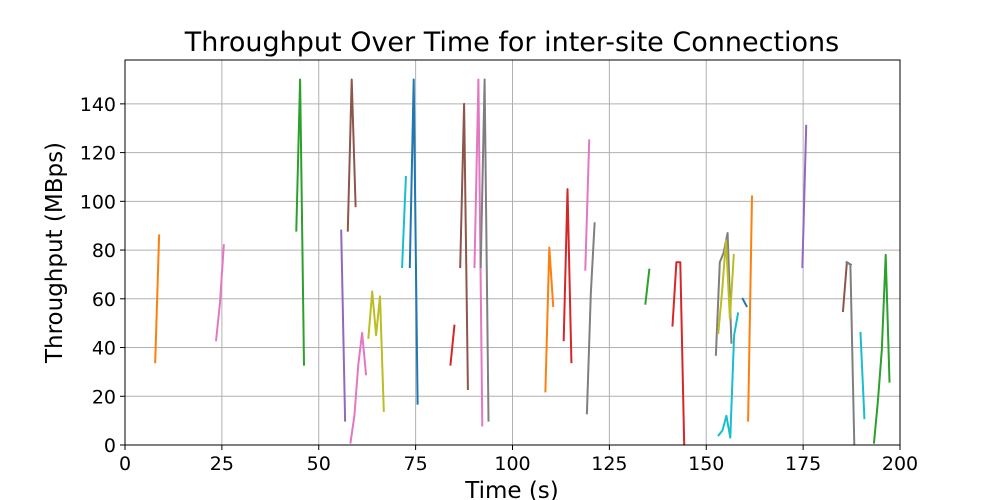 This screenshot has width=1000, height=500. Describe the element at coordinates (900, 464) in the screenshot. I see `x-tick-label: 200` at that location.